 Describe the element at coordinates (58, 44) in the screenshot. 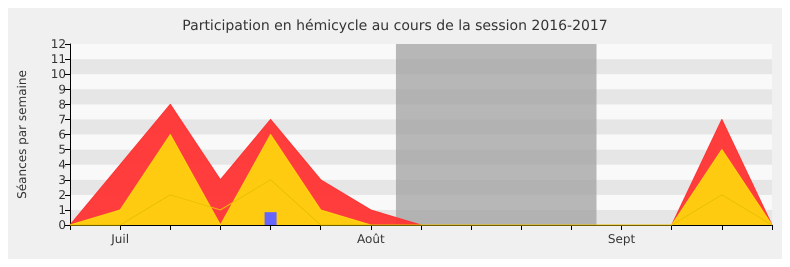

I see `y-tick-label: 12` at that location.